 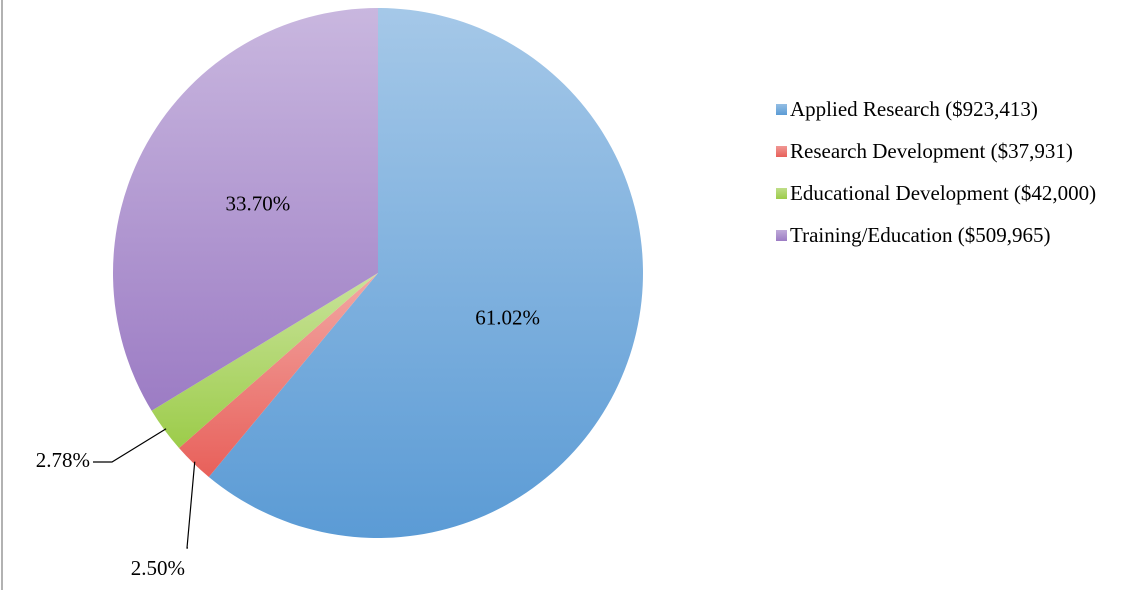 I want to click on data-label: 33.70%, so click(x=258, y=203).